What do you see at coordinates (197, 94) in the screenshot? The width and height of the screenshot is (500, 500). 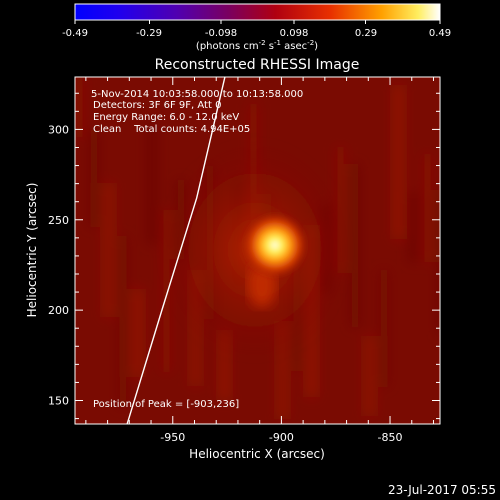 I see `info-time-range: 5-Nov-2014 10:03:58.000 to 10:13:58.000` at bounding box center [197, 94].